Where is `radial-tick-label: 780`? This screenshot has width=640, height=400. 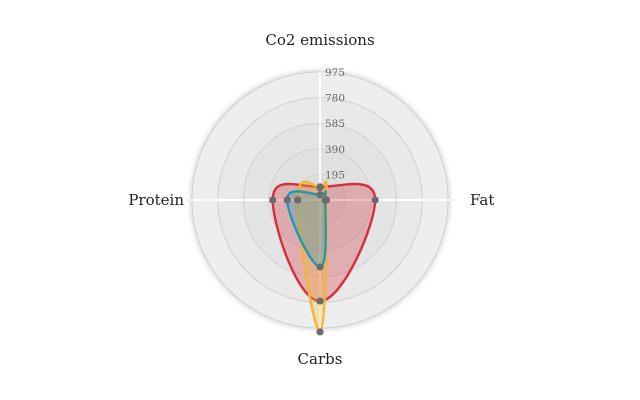
radial-tick-label: 780 is located at coordinates (335, 99).